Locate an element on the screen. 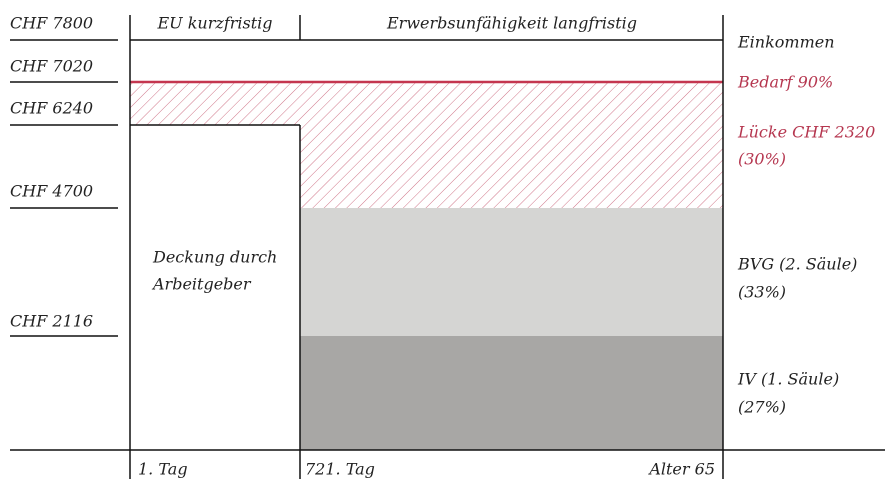 Image resolution: width=885 pixels, height=479 pixels. time-label: 1. Tag is located at coordinates (163, 469).